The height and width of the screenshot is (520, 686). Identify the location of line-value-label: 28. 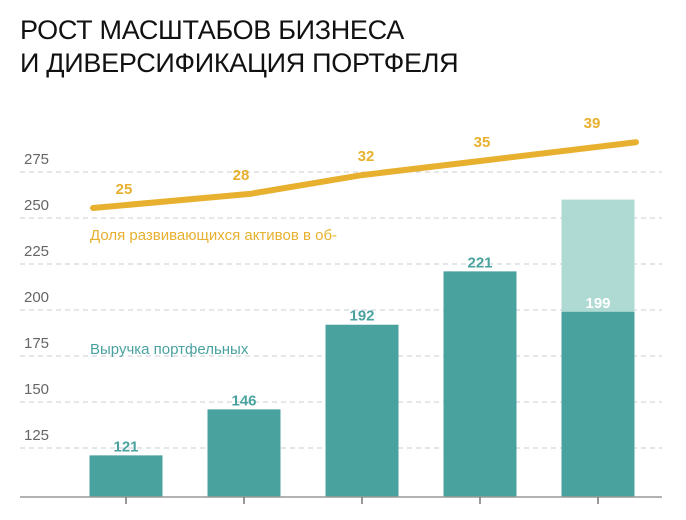
(241, 175).